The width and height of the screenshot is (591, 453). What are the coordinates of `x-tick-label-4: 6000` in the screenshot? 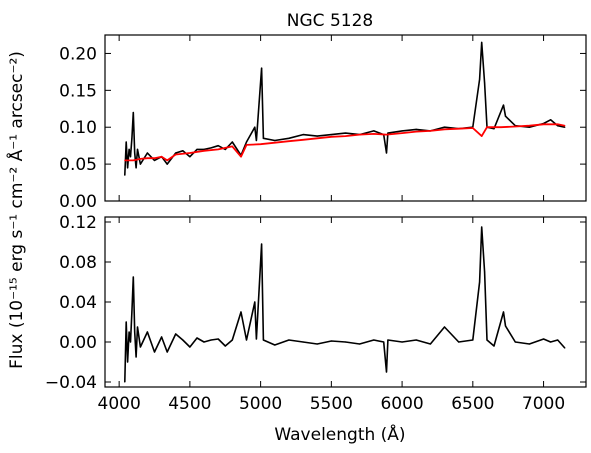 It's located at (401, 404).